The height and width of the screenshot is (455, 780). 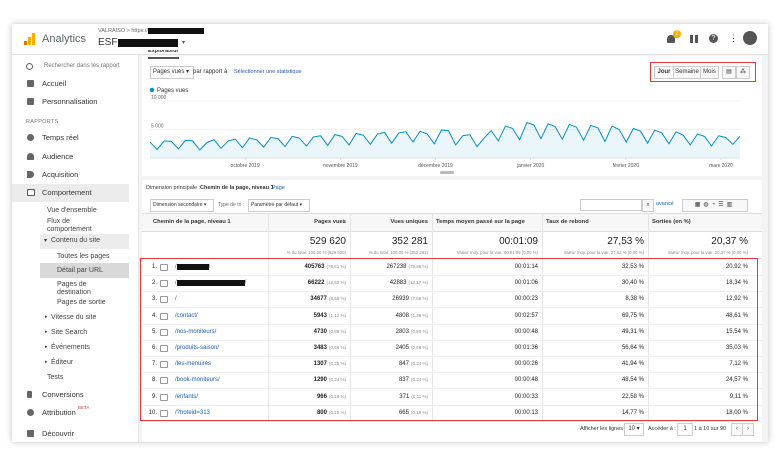 I want to click on page-path: /?hoteid=313, so click(x=192, y=413).